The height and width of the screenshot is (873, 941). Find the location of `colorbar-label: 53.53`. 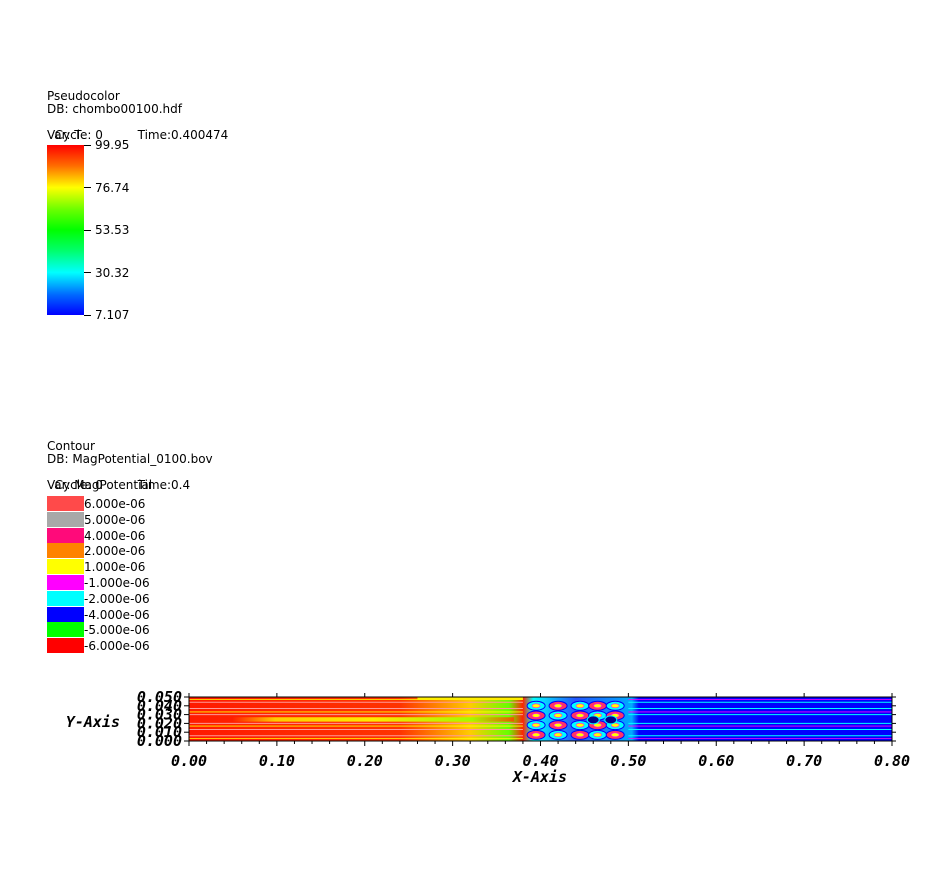

colorbar-label: 53.53 is located at coordinates (112, 230).